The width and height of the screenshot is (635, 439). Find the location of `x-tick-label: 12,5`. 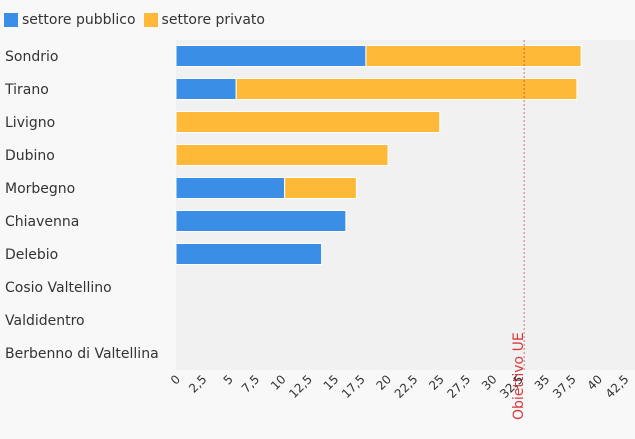

x-tick-label: 12,5 is located at coordinates (300, 386).